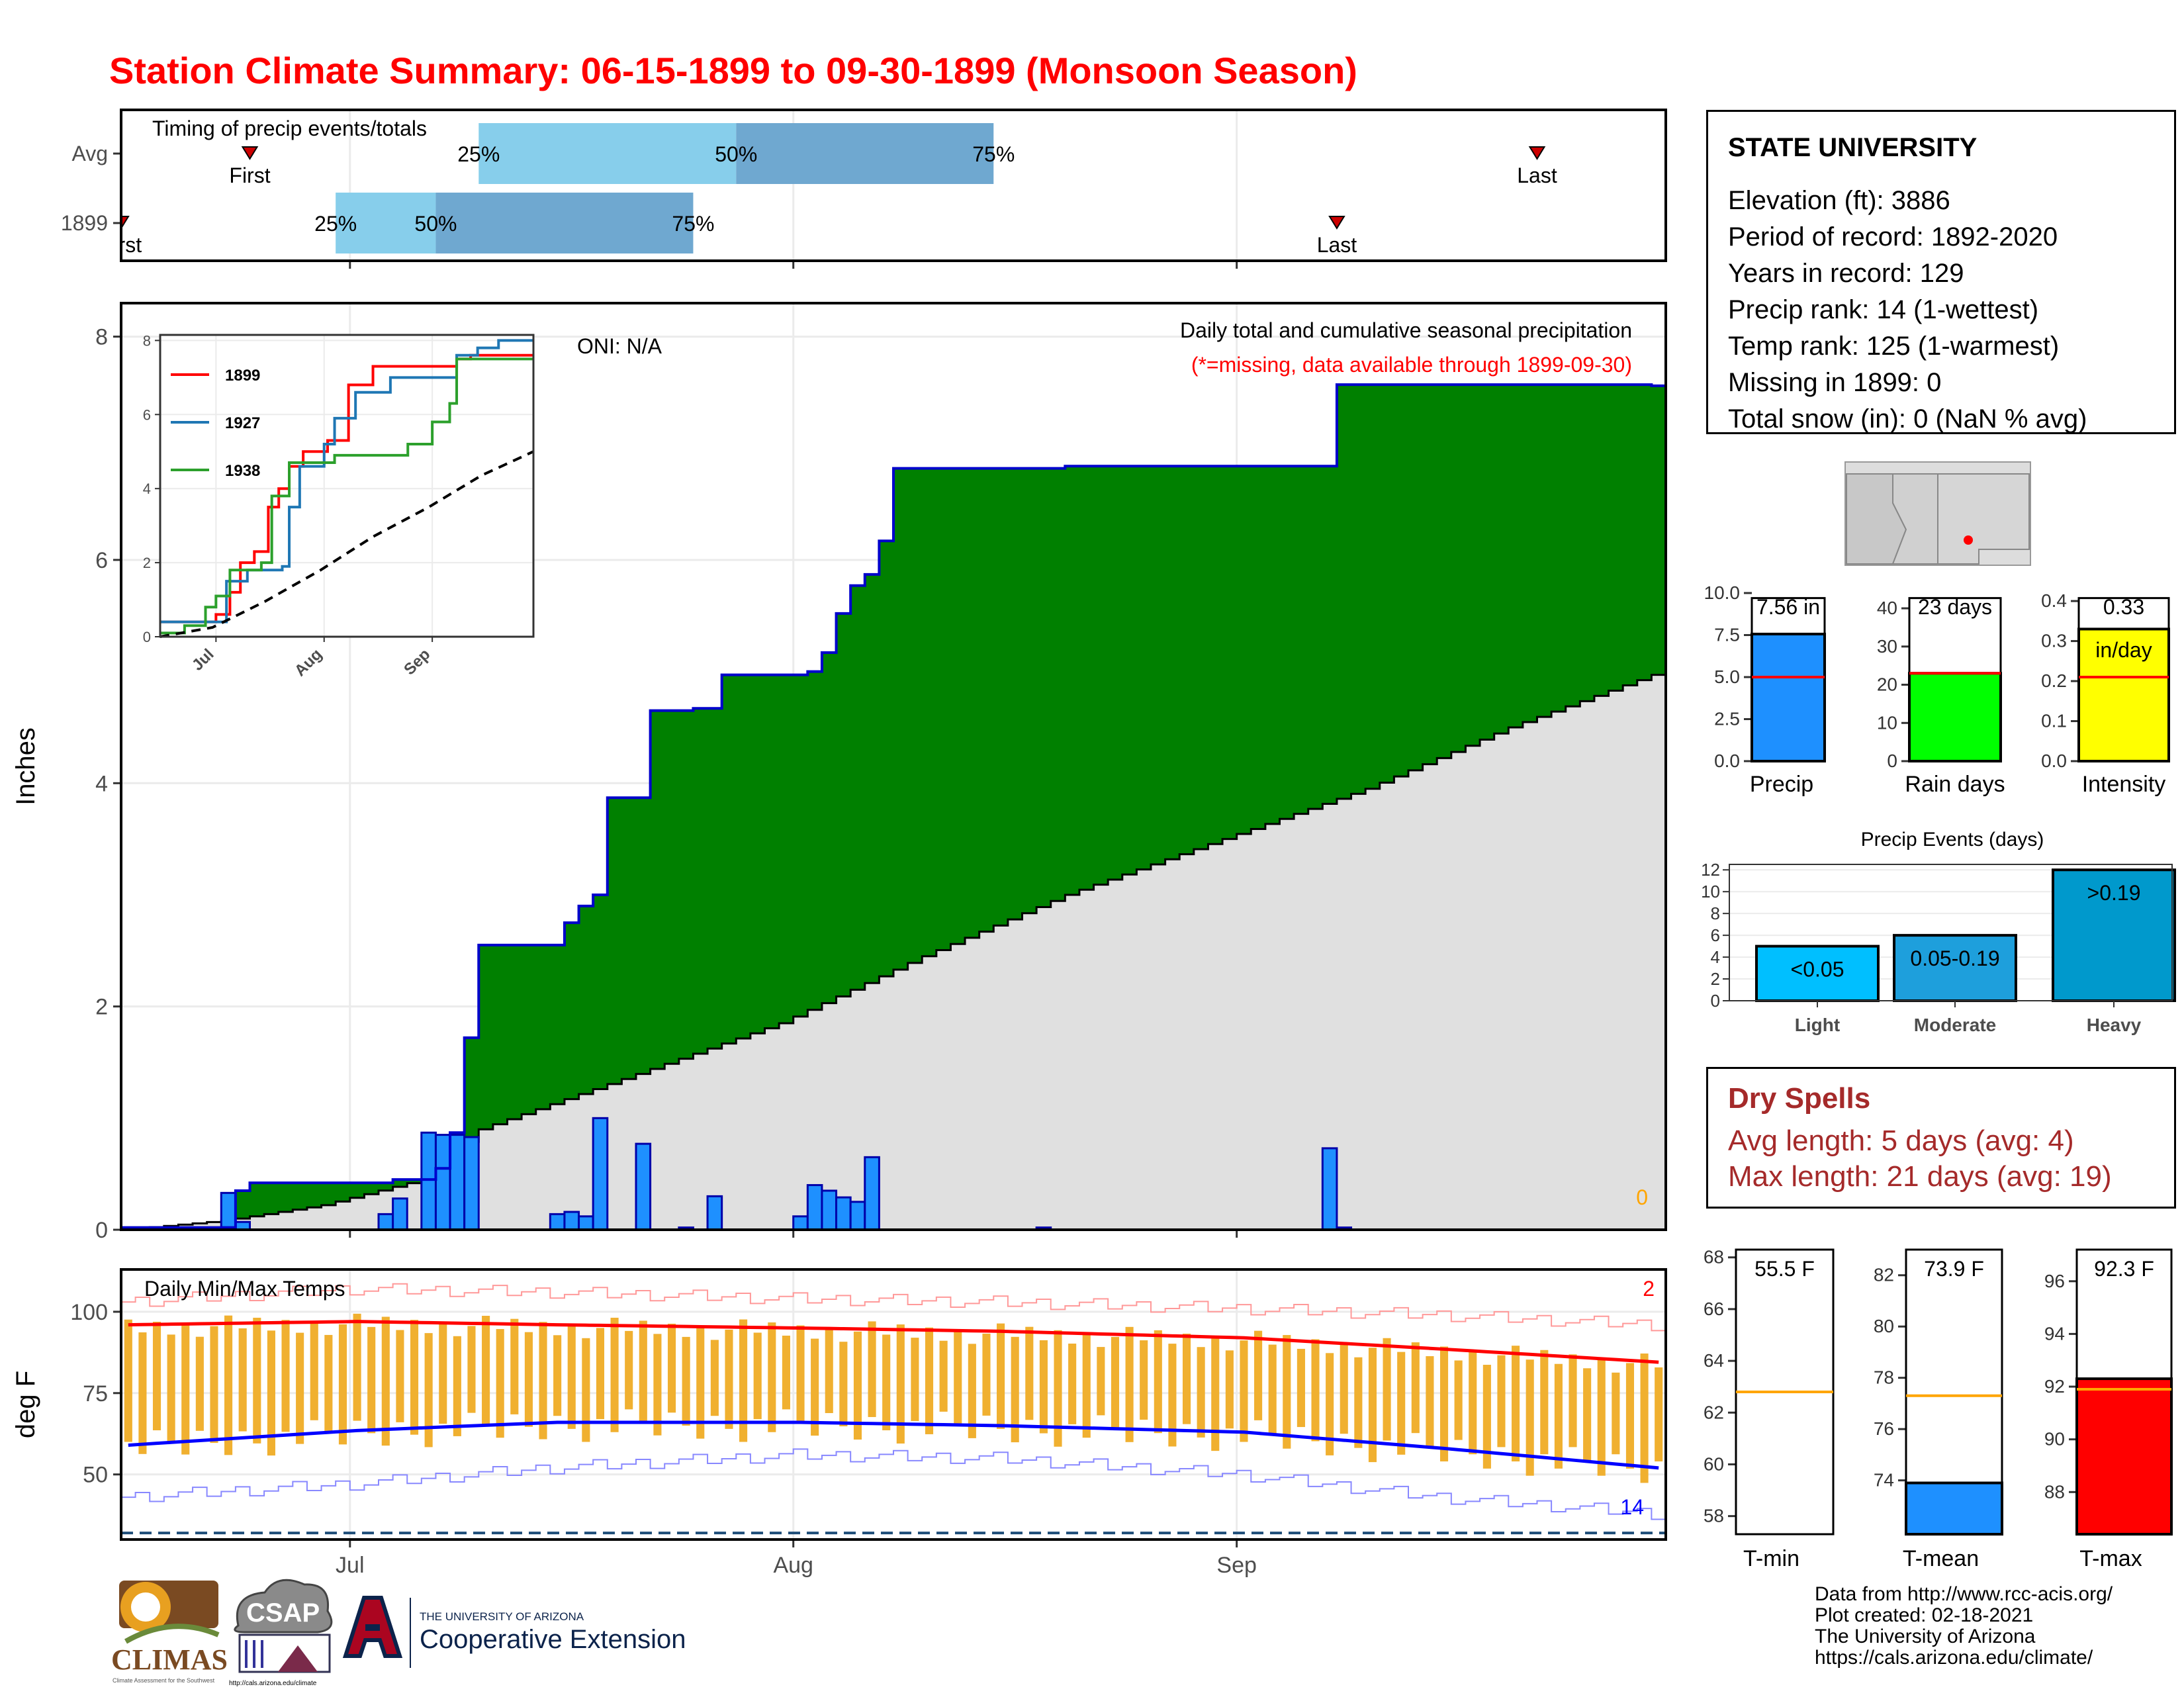 The height and width of the screenshot is (1701, 2184). What do you see at coordinates (2054, 1439) in the screenshot?
I see `tsum-2-tick-label-1: 90` at bounding box center [2054, 1439].